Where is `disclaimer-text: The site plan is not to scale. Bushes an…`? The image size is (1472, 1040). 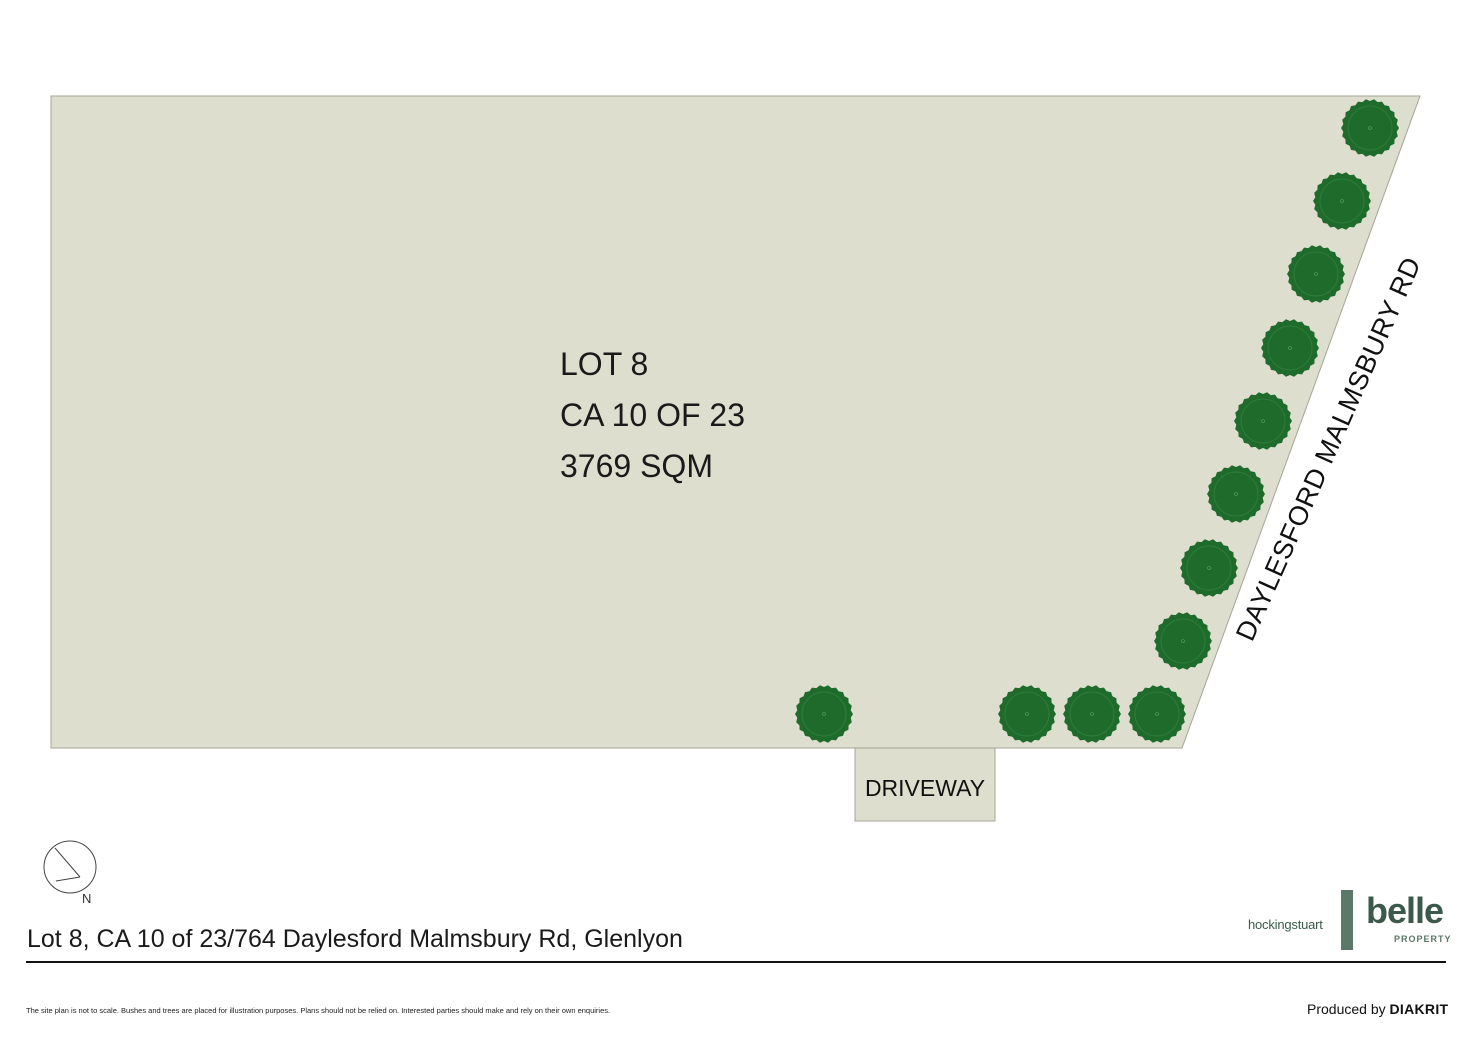 disclaimer-text: The site plan is not to scale. Bushes an… is located at coordinates (318, 1010).